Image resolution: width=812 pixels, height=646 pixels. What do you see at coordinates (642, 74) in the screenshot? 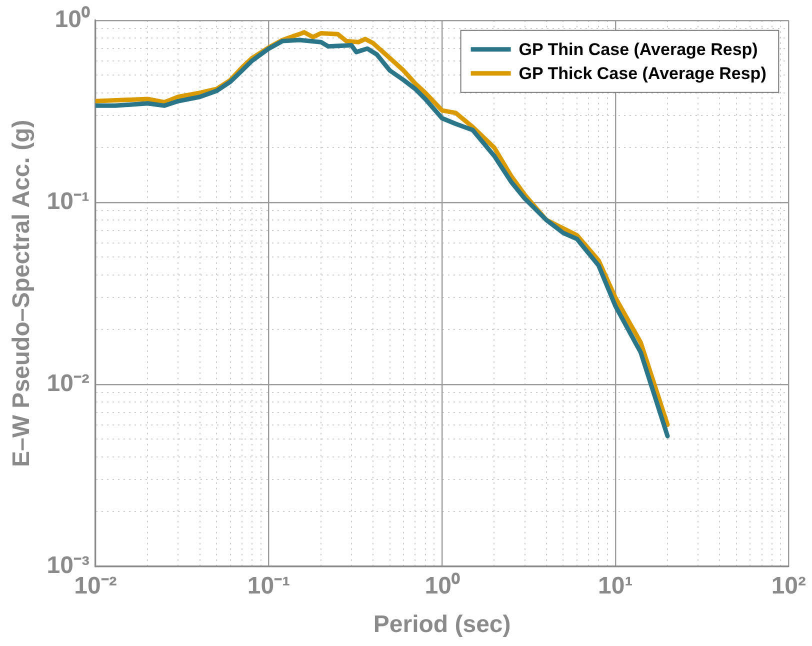
I see `legend-label: GP Thick Case (Average Resp)` at bounding box center [642, 74].